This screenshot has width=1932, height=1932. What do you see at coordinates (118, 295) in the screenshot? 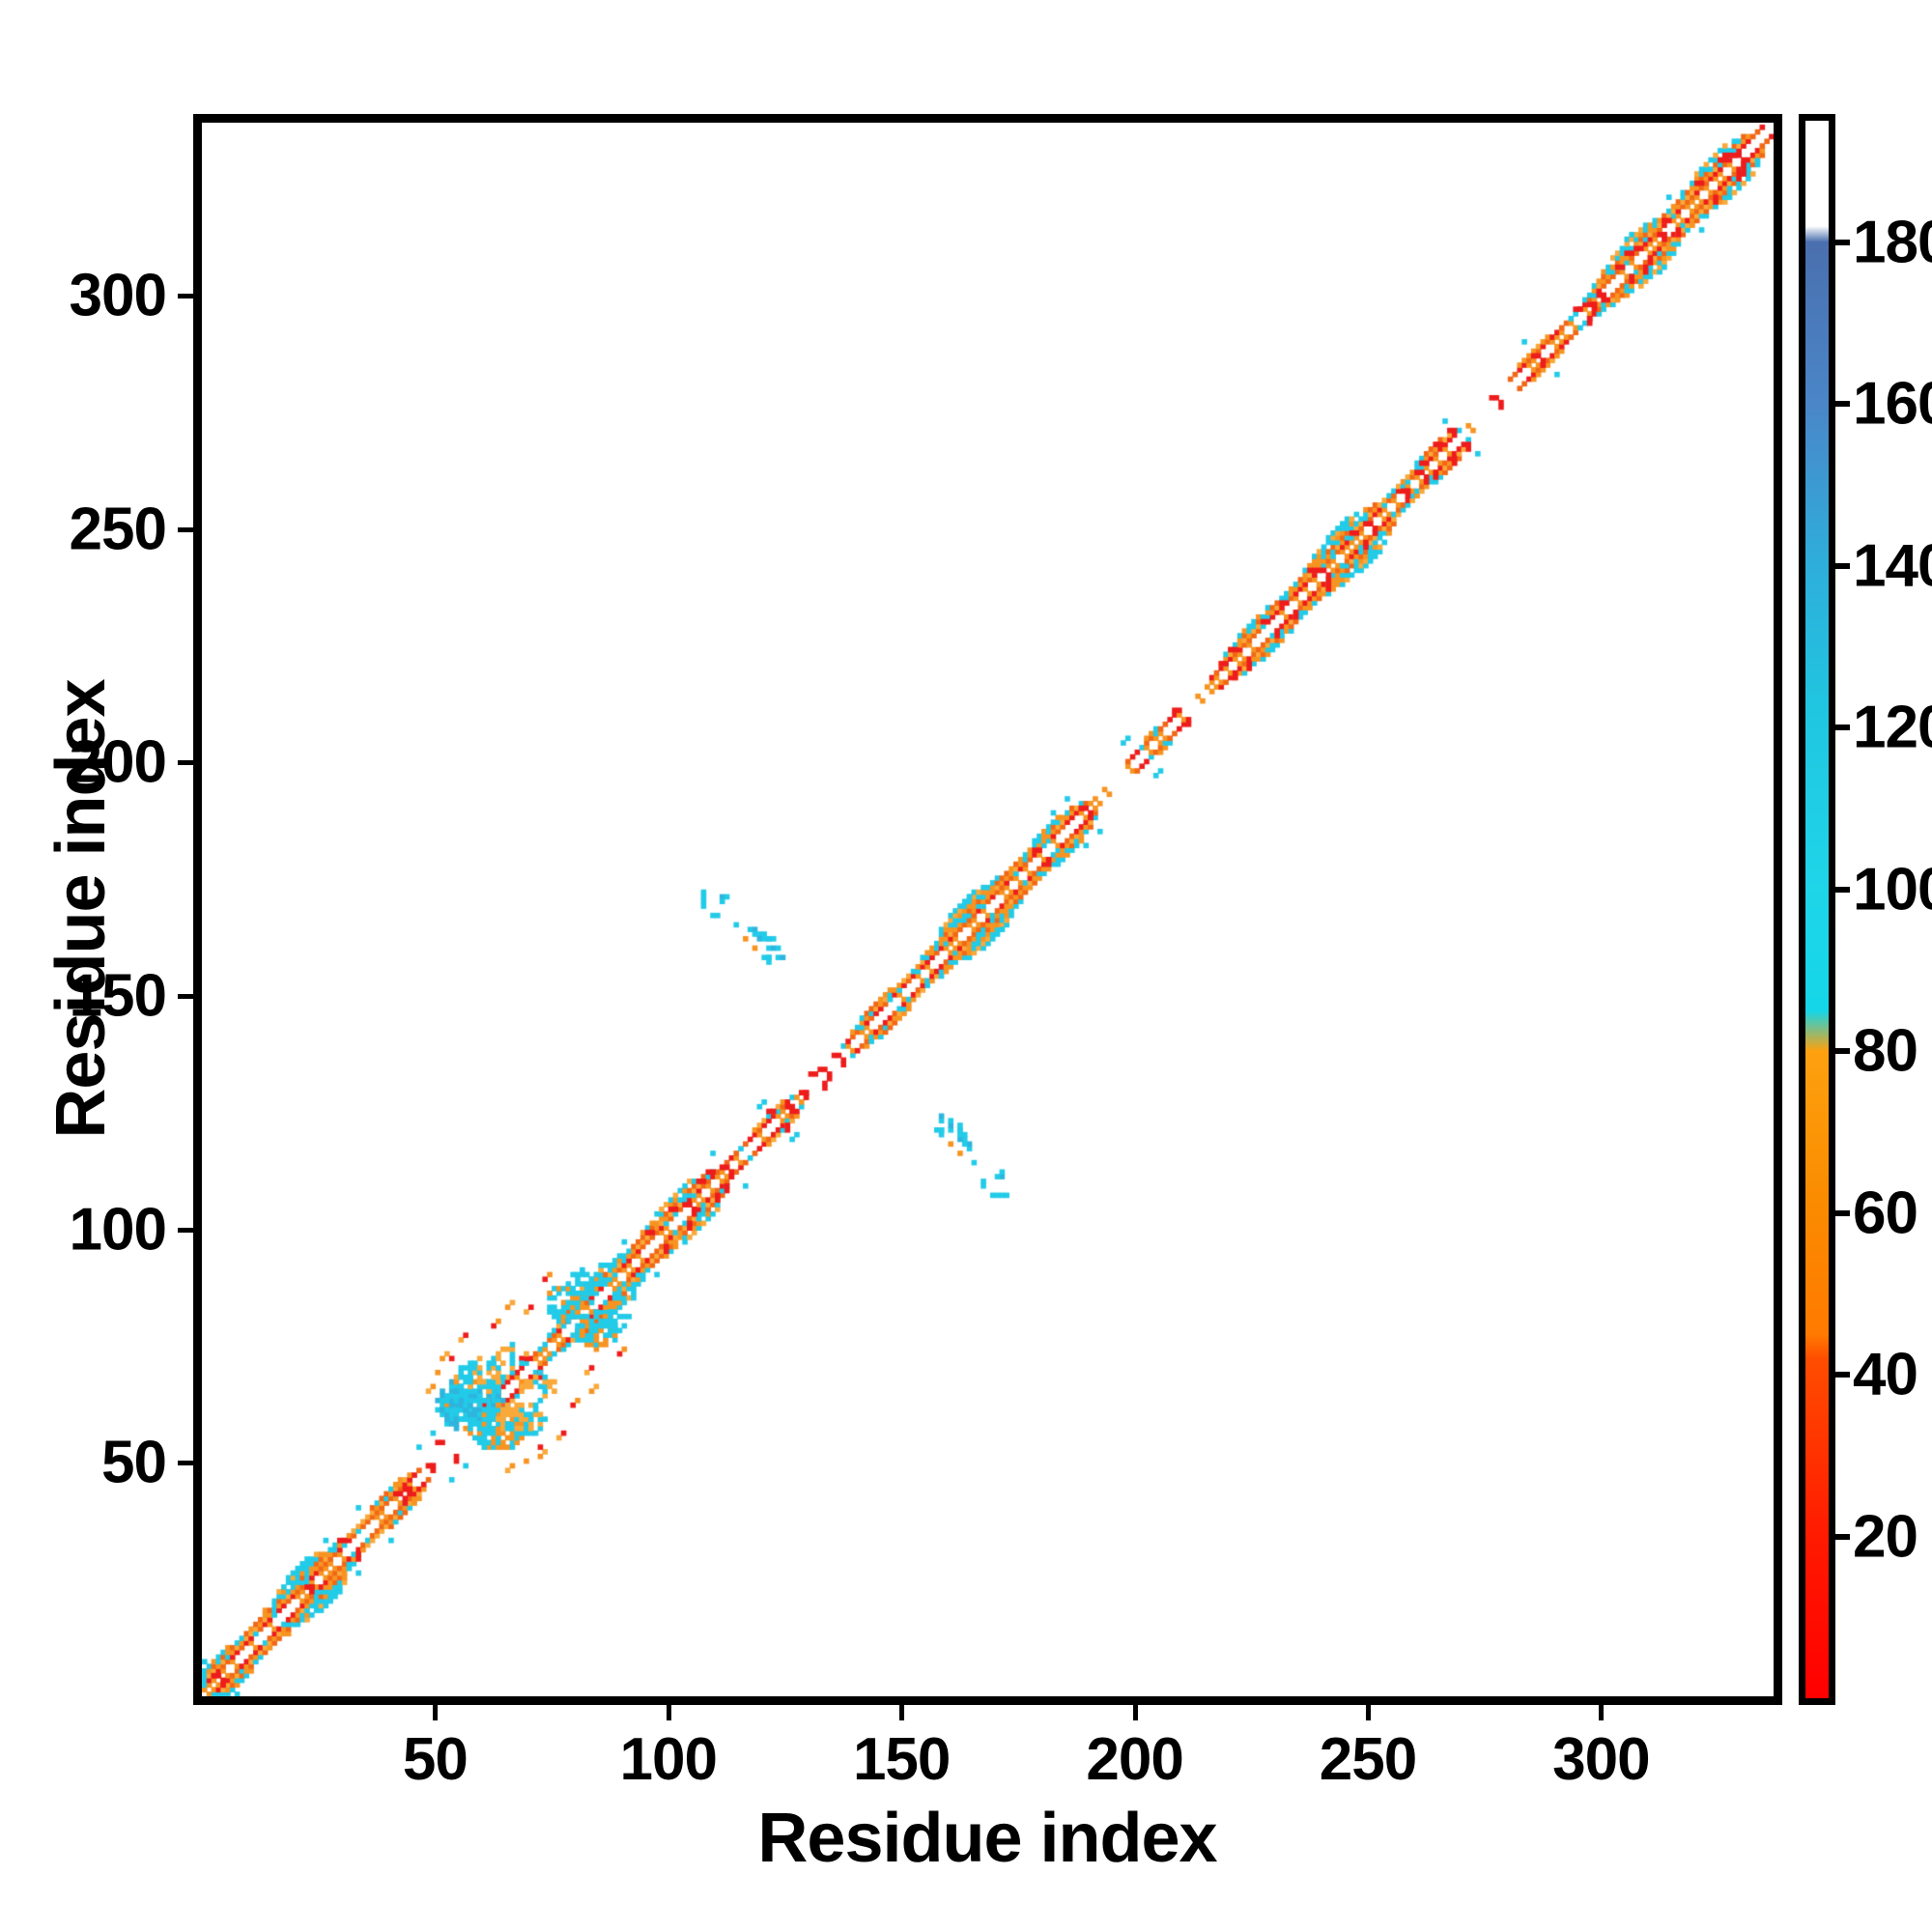
I see `y-tick-label: 300` at bounding box center [118, 295].